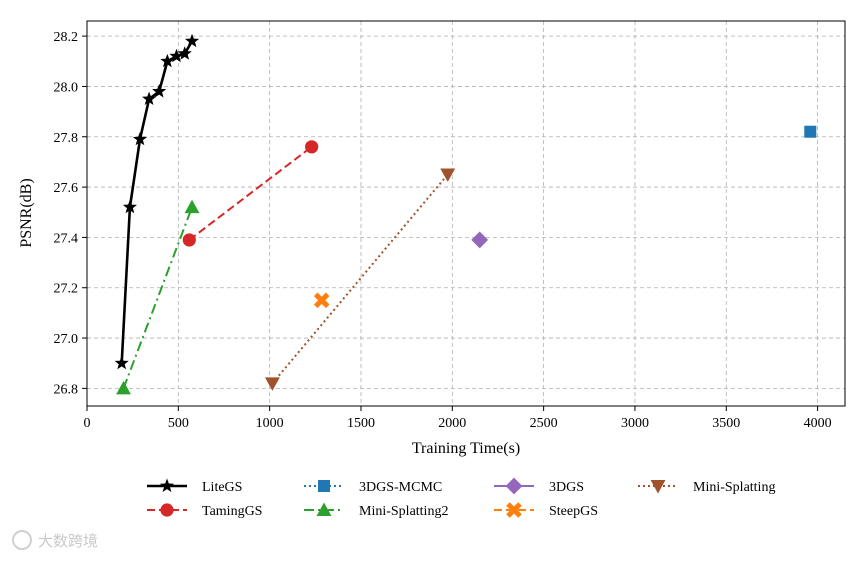 The height and width of the screenshot is (561, 865). I want to click on x-tick-label: 500, so click(178, 423).